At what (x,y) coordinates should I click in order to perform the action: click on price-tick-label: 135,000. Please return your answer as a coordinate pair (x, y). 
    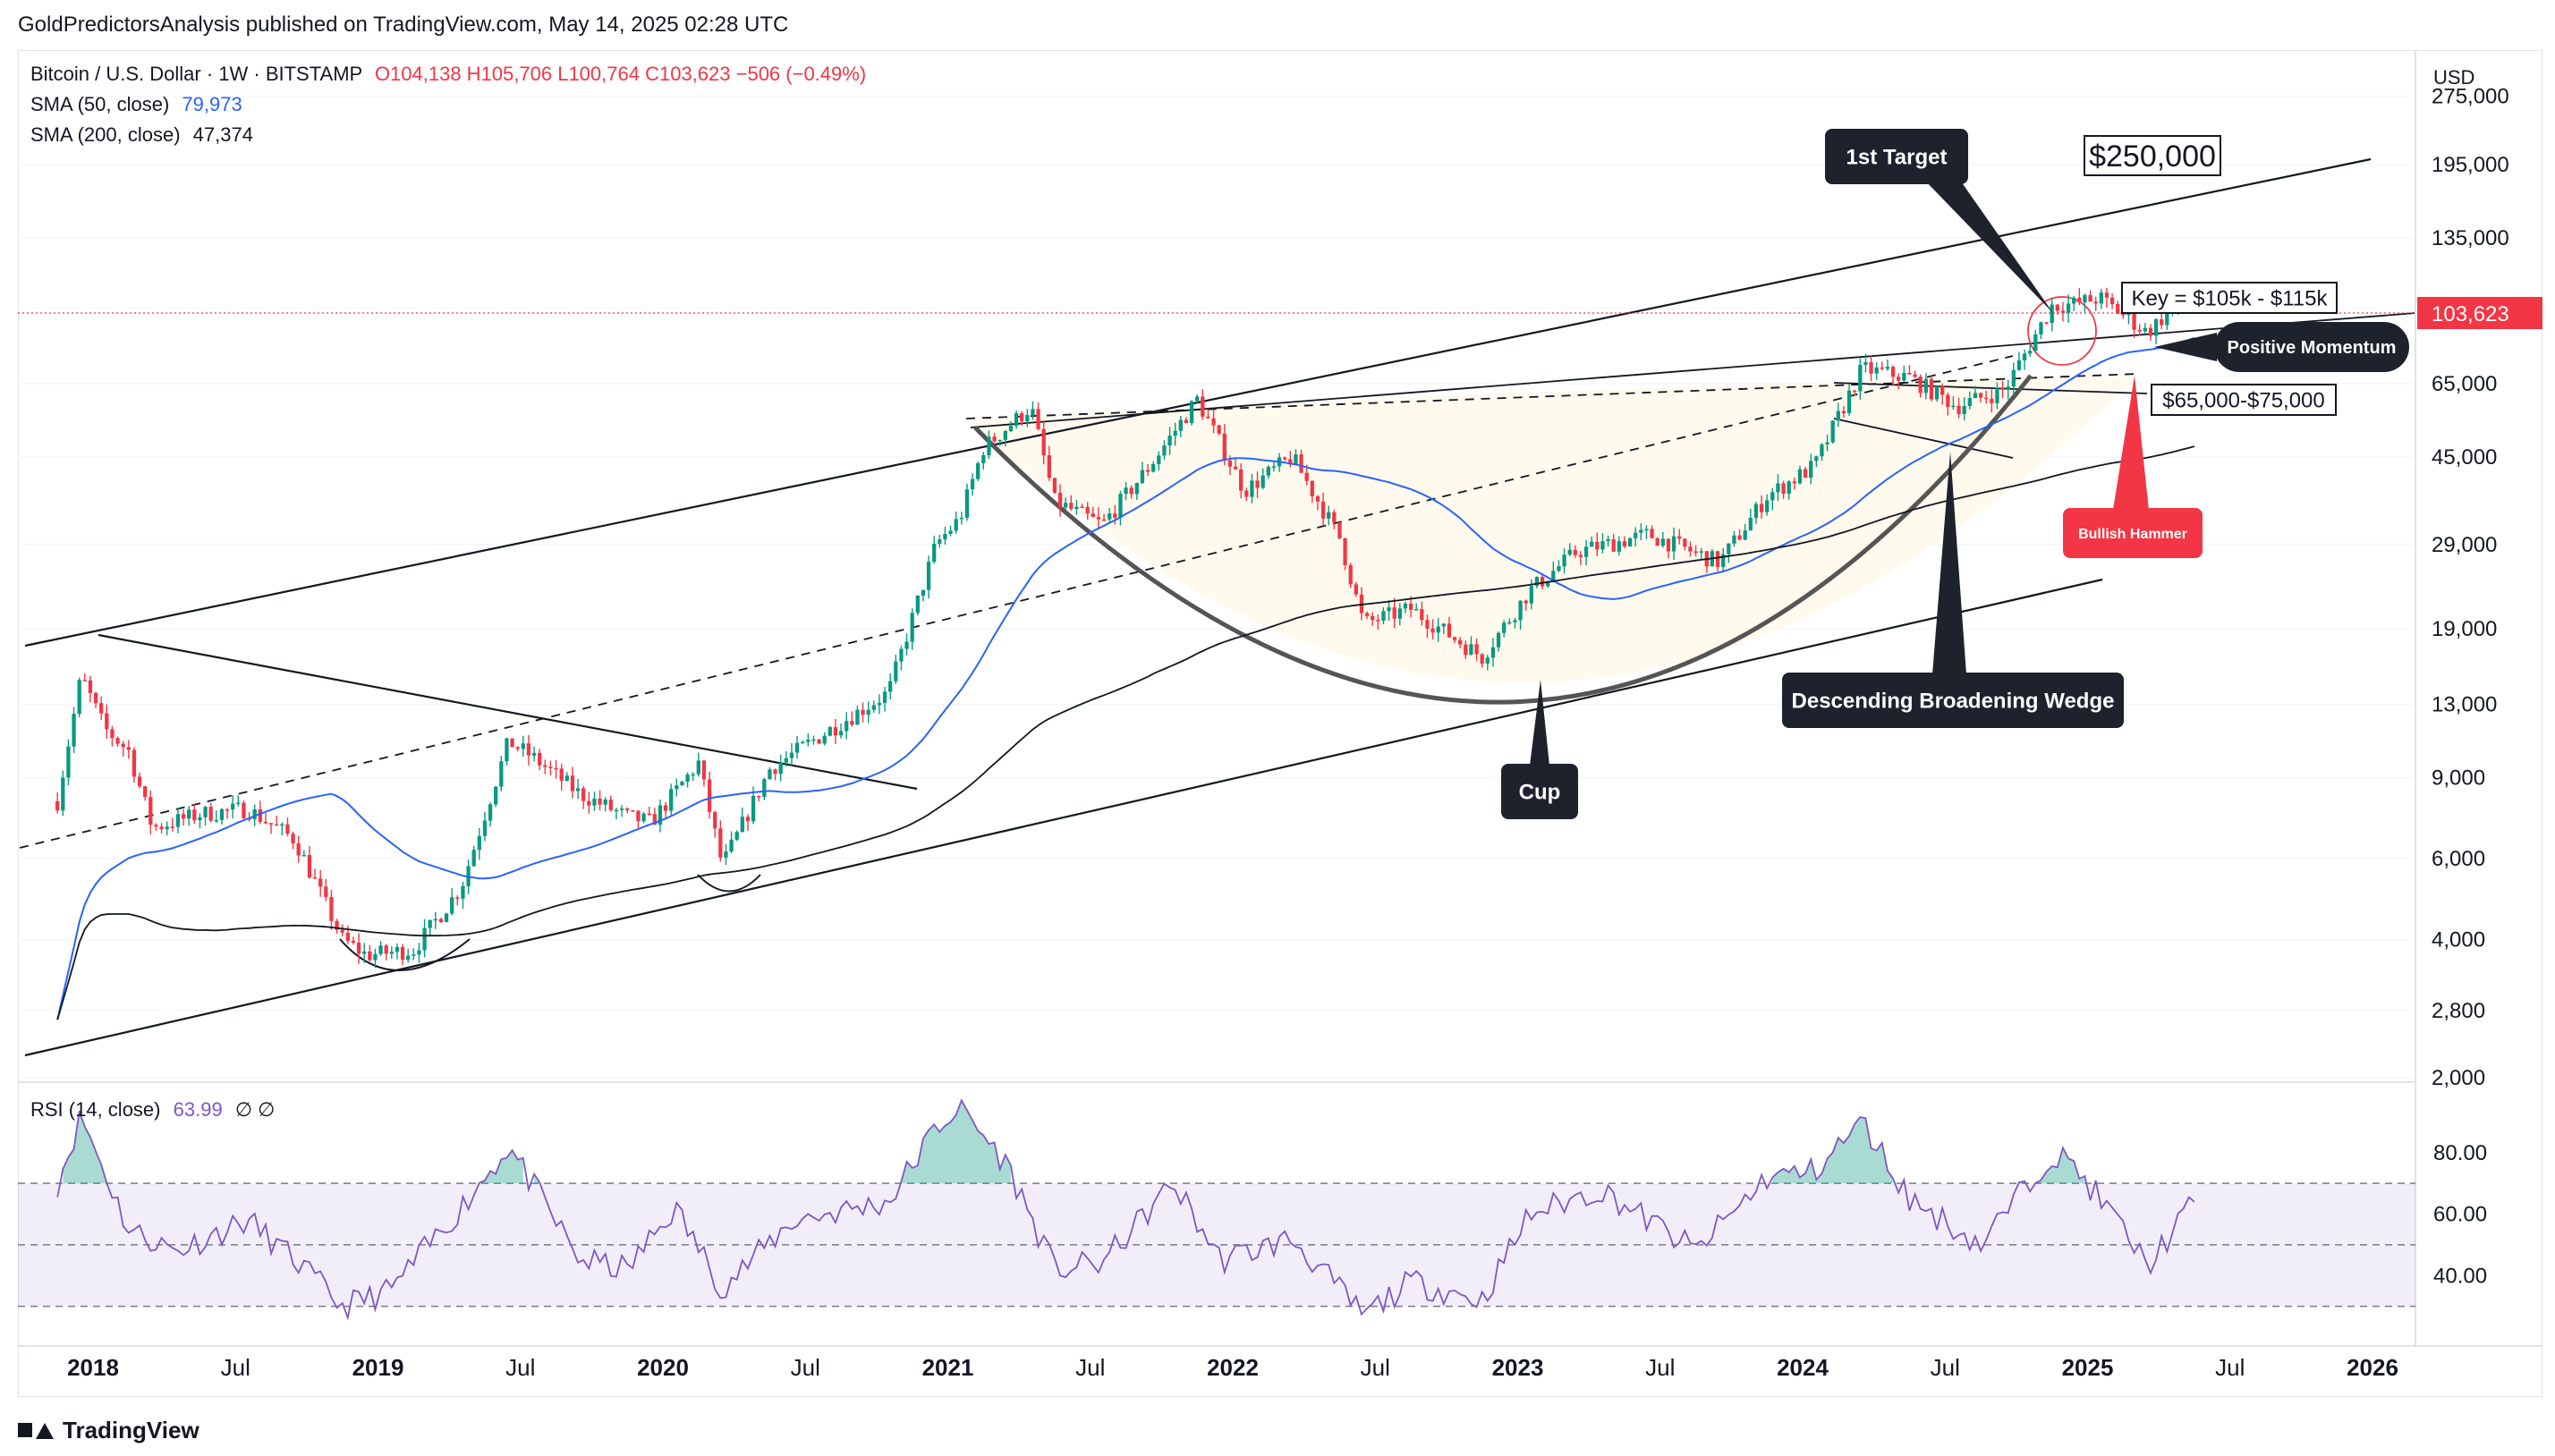
    Looking at the image, I should click on (2471, 238).